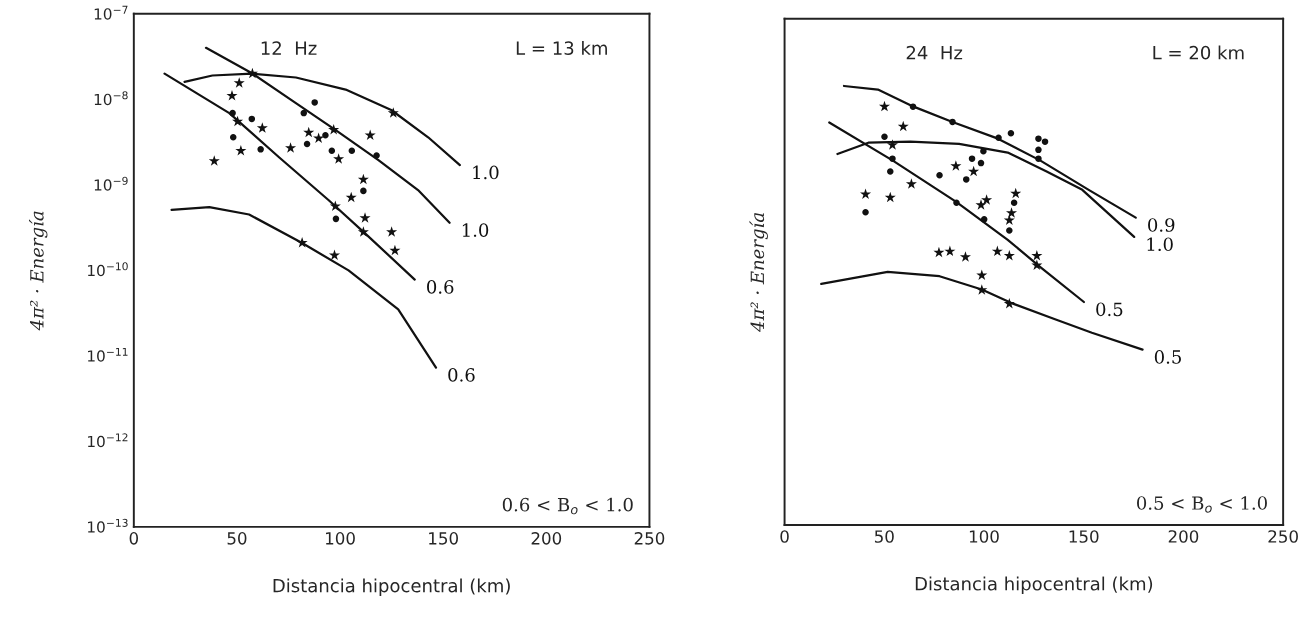  I want to click on x-tick-label: 200, so click(1183, 536).